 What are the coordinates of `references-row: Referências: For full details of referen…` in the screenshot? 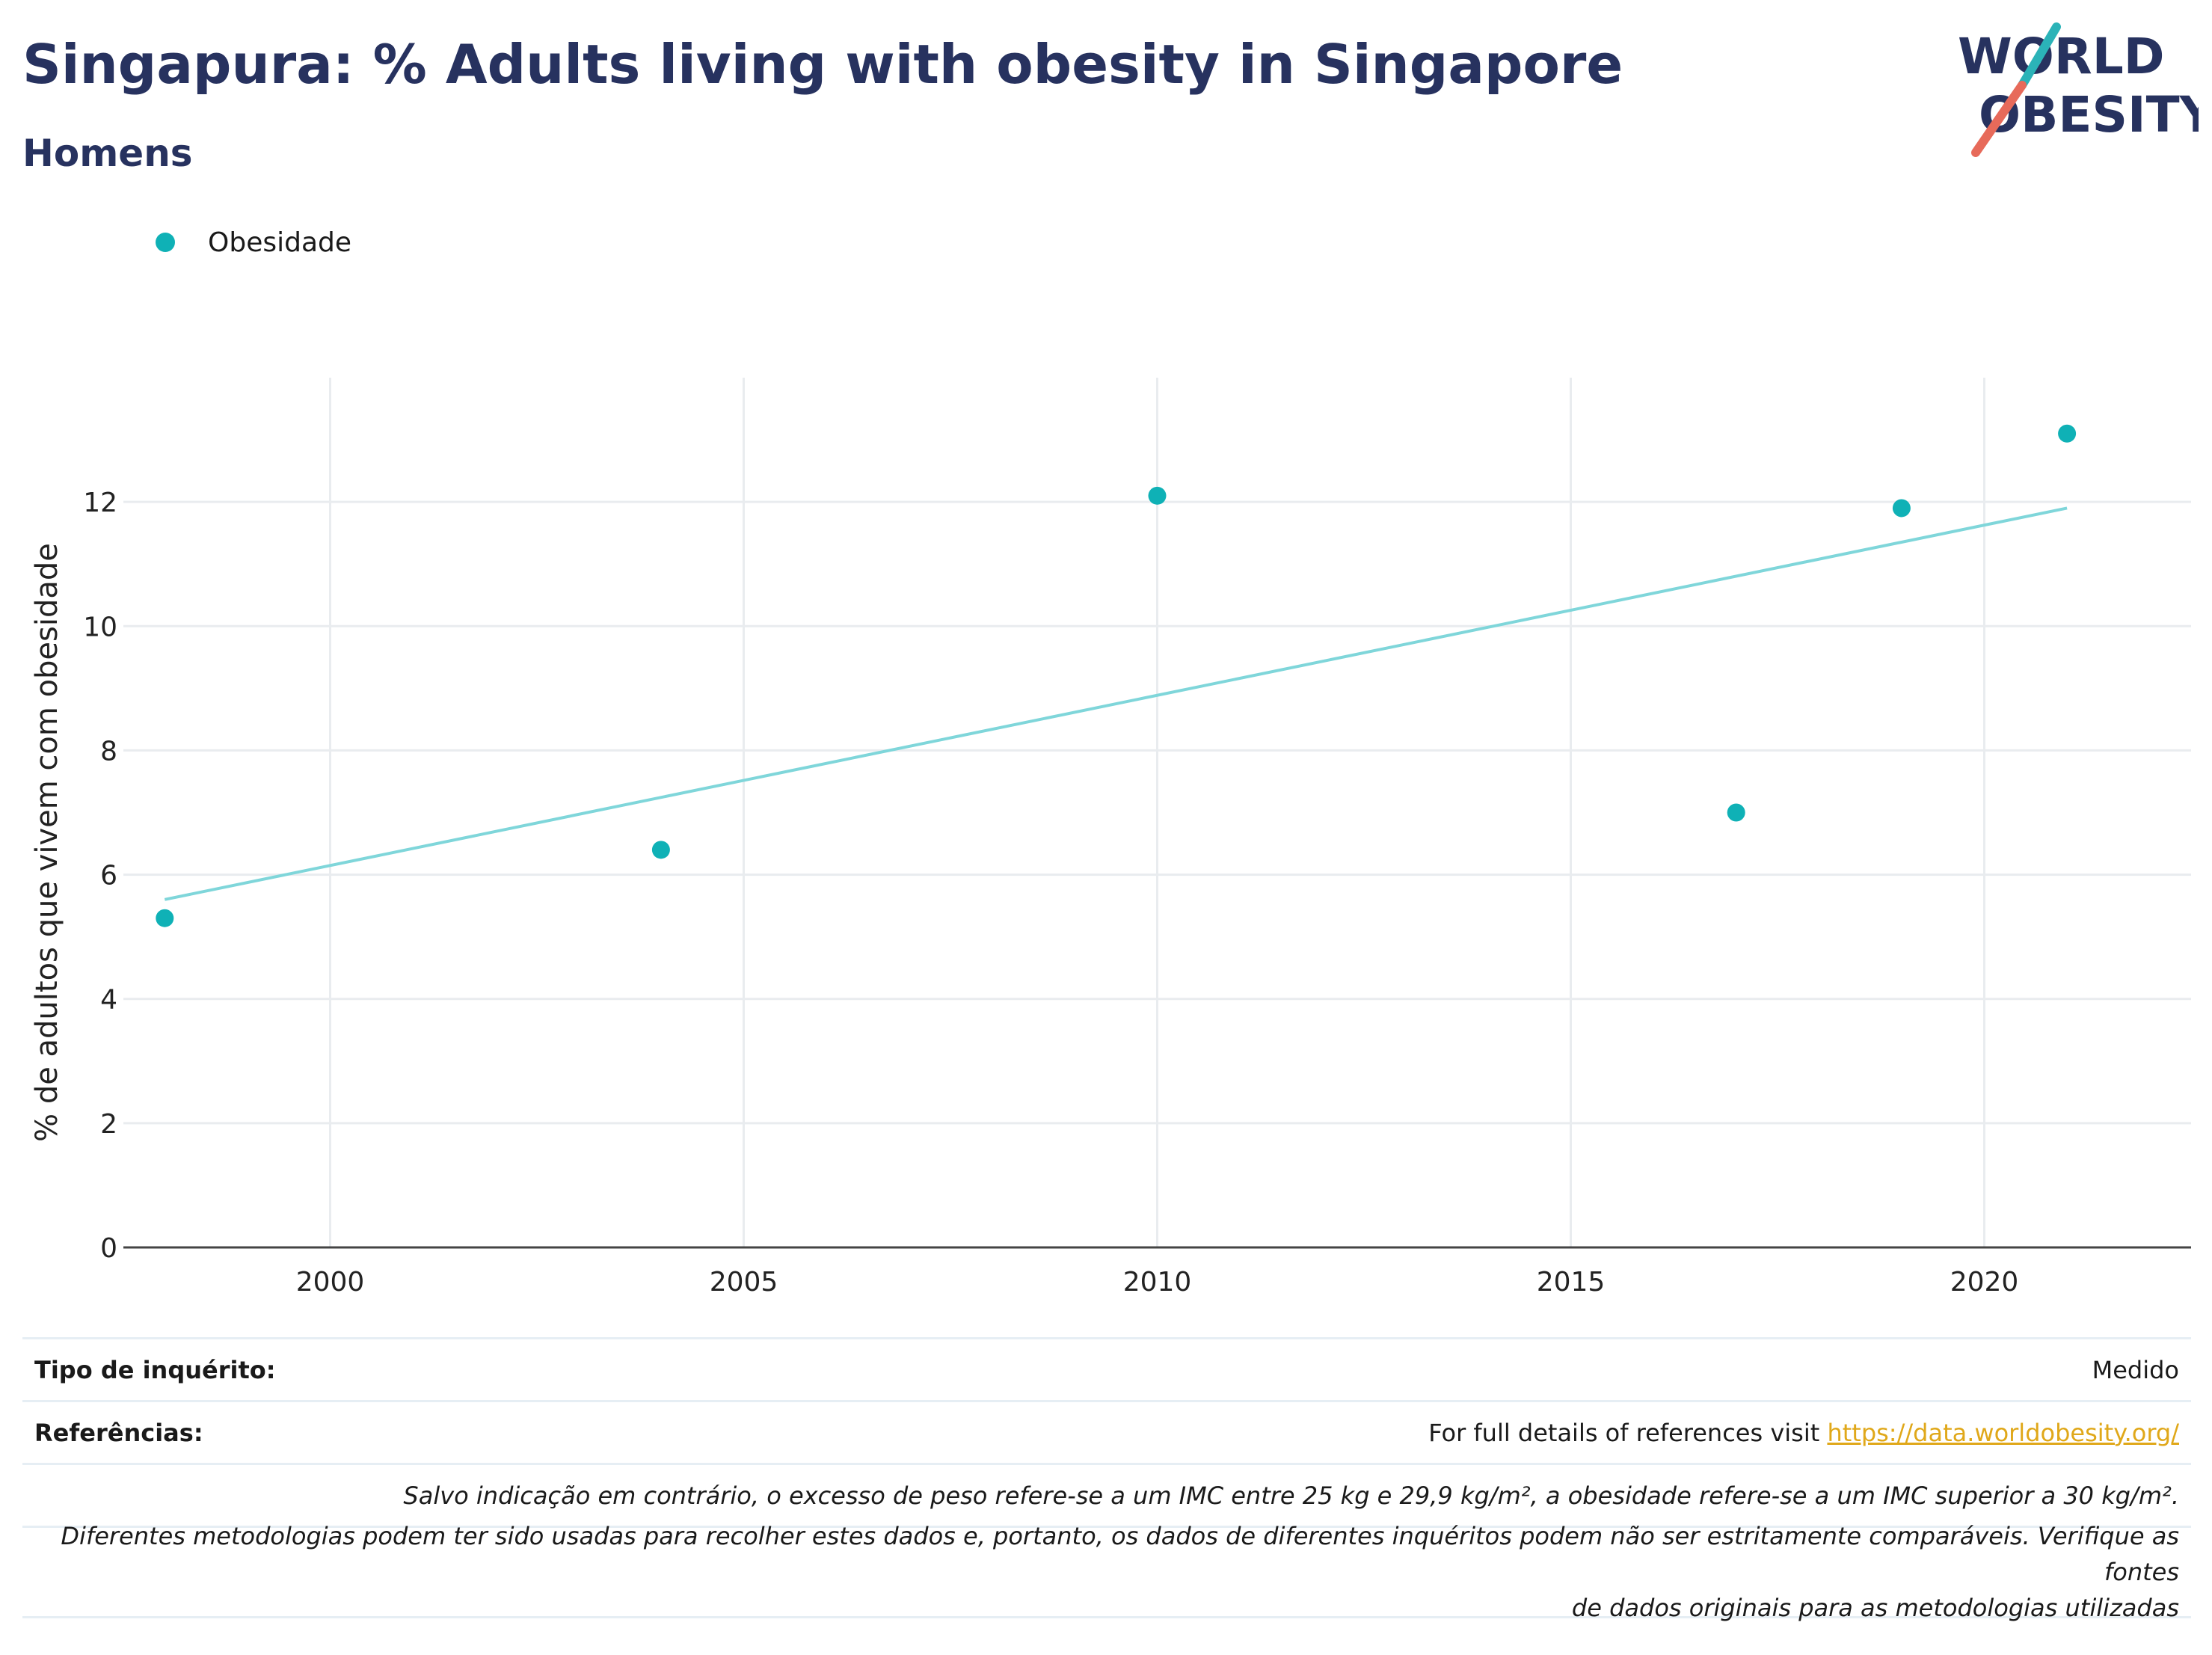 It's located at (1106, 1431).